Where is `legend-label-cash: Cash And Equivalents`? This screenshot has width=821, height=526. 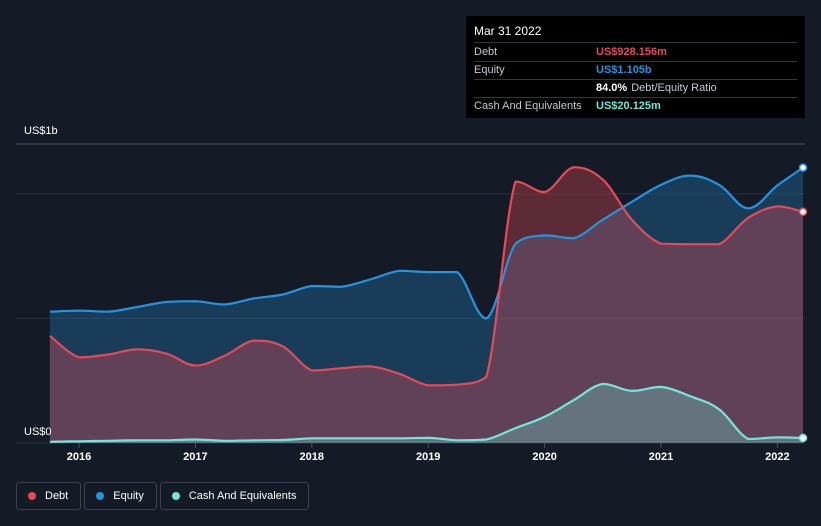 legend-label-cash: Cash And Equivalents is located at coordinates (242, 496).